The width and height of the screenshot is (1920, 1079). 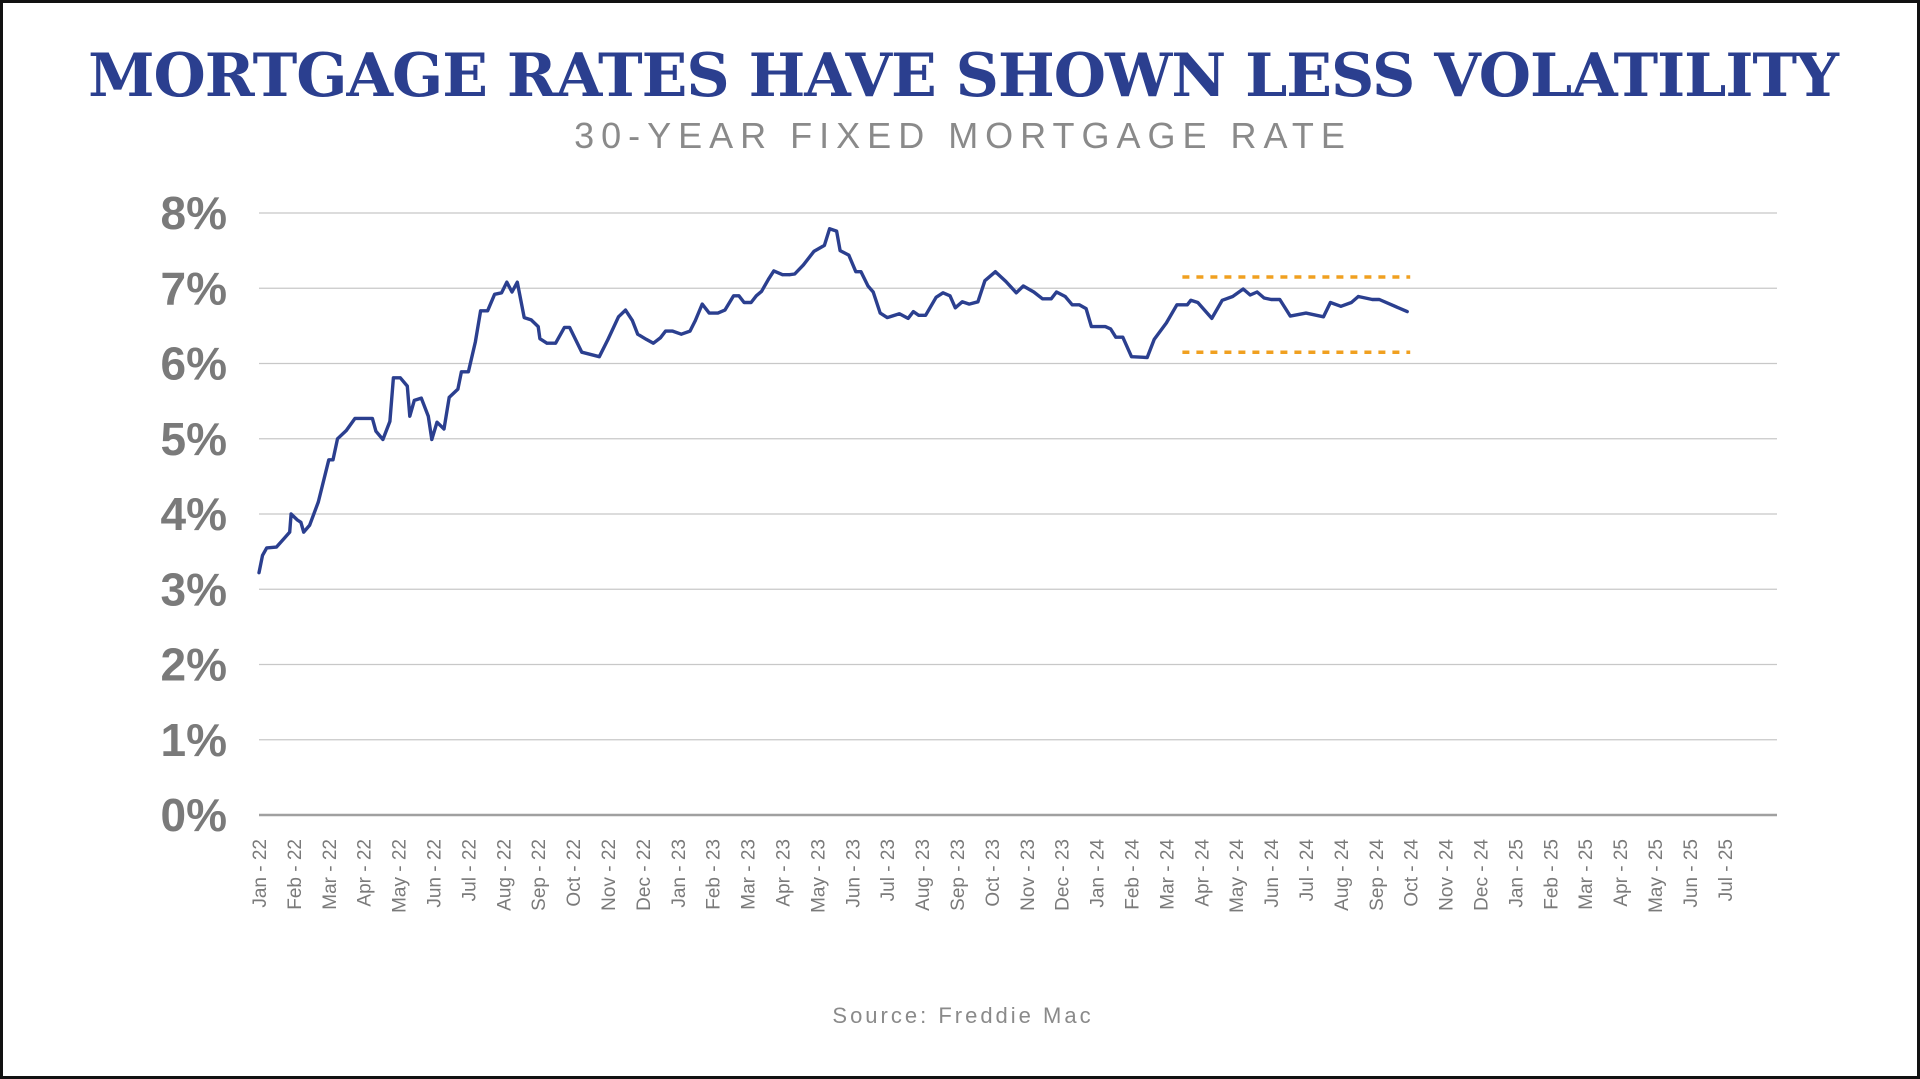 What do you see at coordinates (194, 288) in the screenshot?
I see `y-tick-label: 7%` at bounding box center [194, 288].